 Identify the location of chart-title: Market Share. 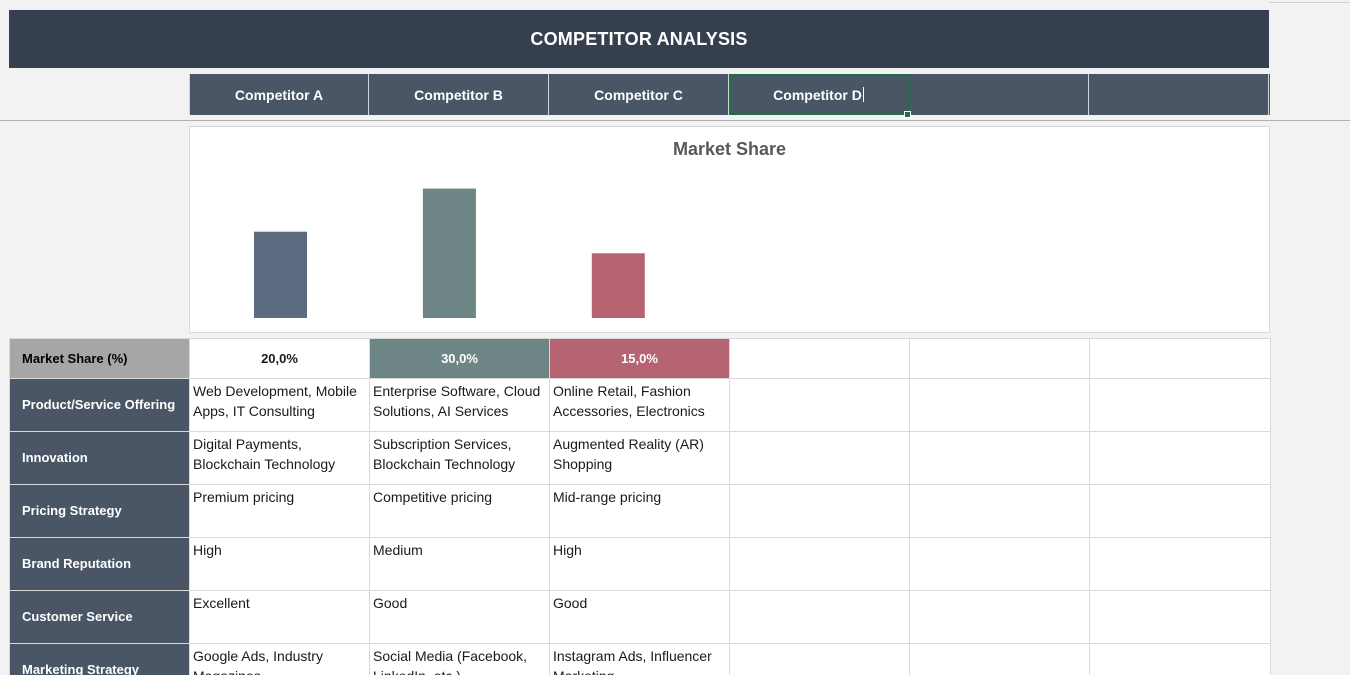
(729, 149).